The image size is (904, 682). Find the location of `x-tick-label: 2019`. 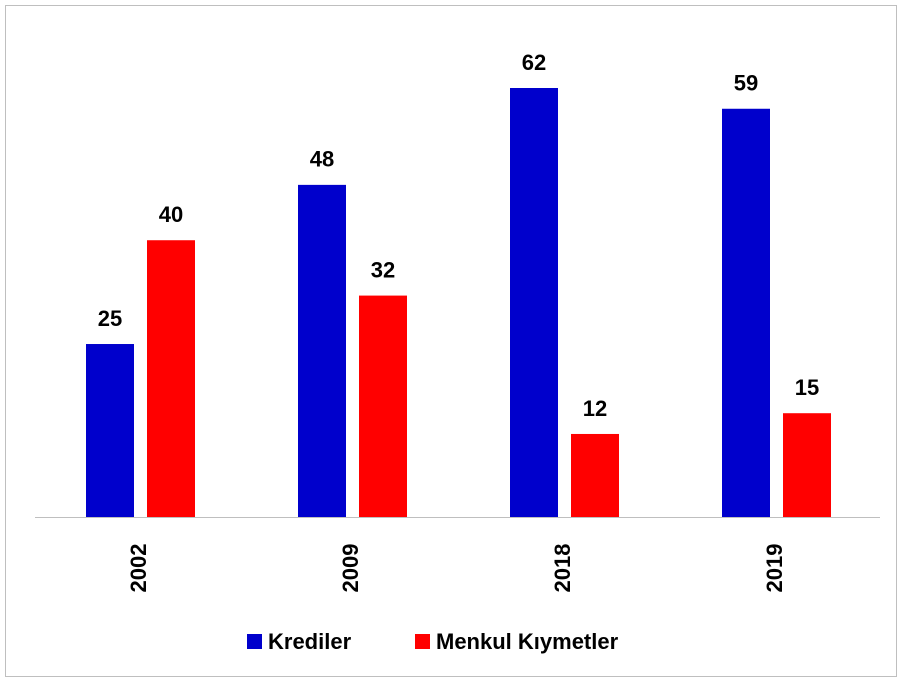

x-tick-label: 2019 is located at coordinates (774, 568).